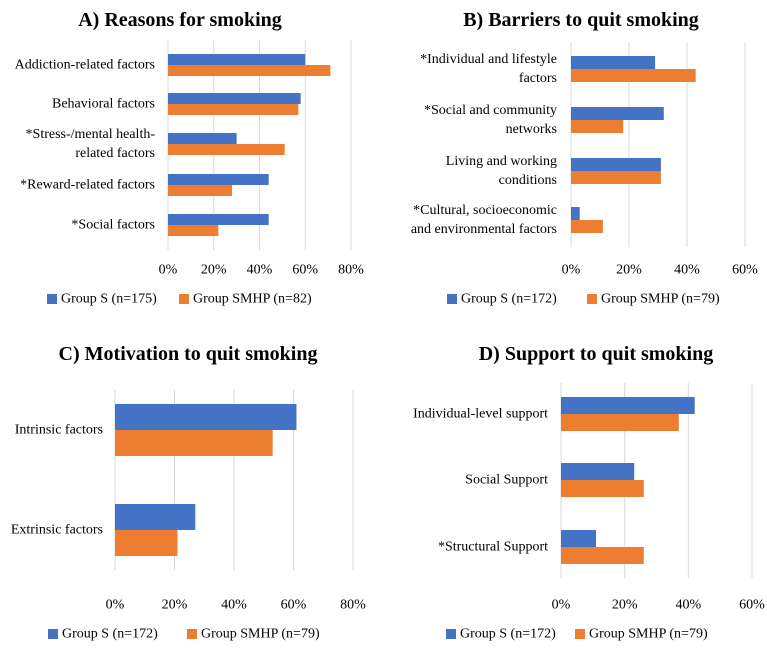 This screenshot has height=648, width=767. I want to click on category-label: Social Support, so click(506, 480).